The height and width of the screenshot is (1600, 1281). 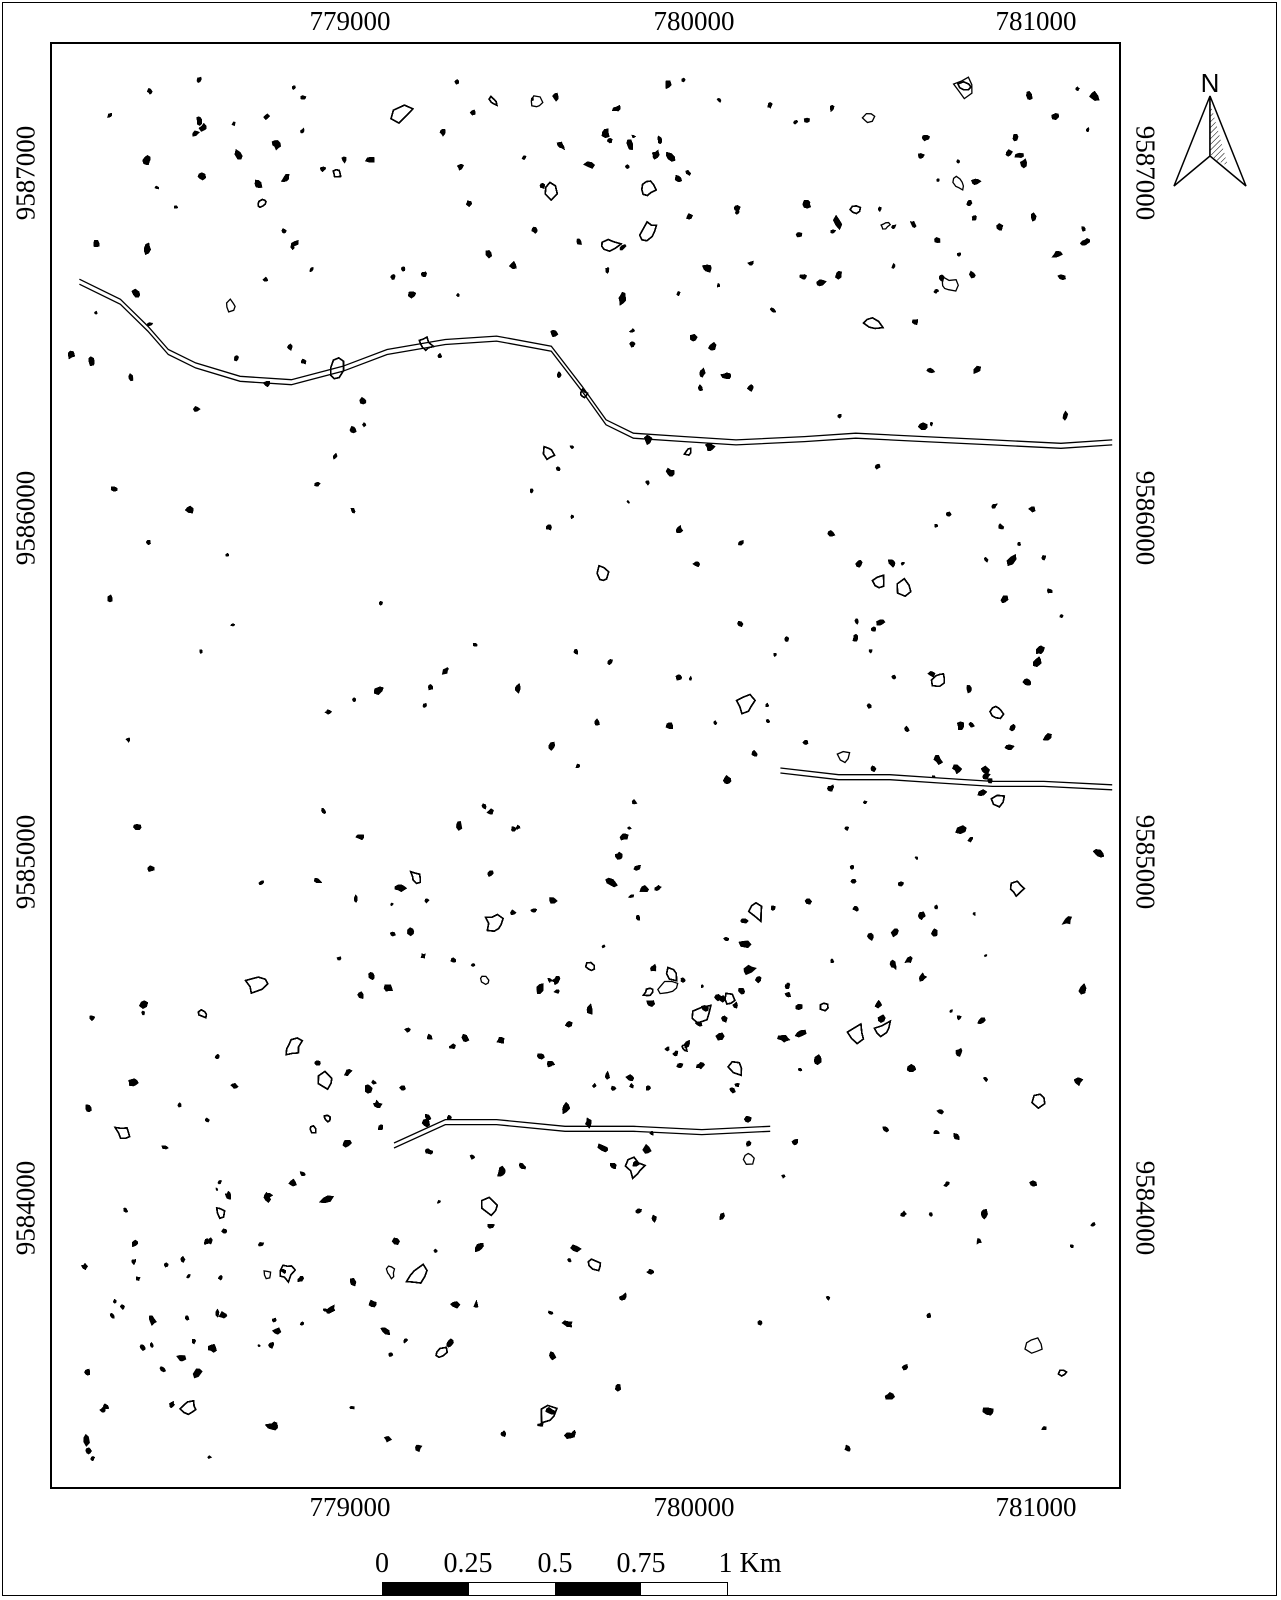 I want to click on stream-lower, so click(x=582, y=1131).